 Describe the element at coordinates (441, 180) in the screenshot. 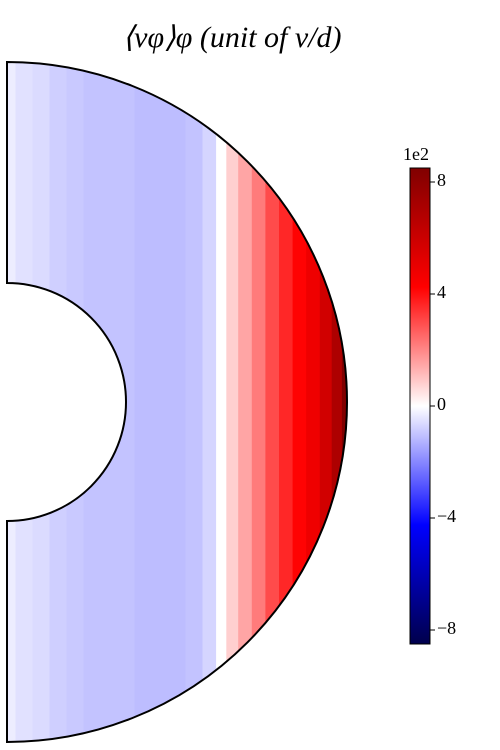

I see `colorbar-tick-label: 8` at that location.